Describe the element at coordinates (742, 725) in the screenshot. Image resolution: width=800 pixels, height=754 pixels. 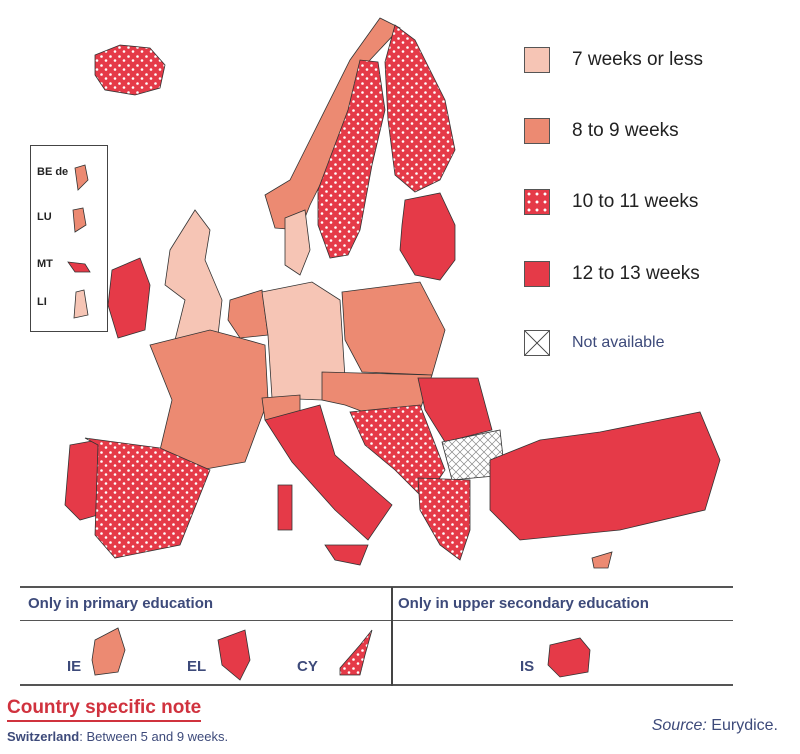
I see `source-value: Eurydice.` at that location.